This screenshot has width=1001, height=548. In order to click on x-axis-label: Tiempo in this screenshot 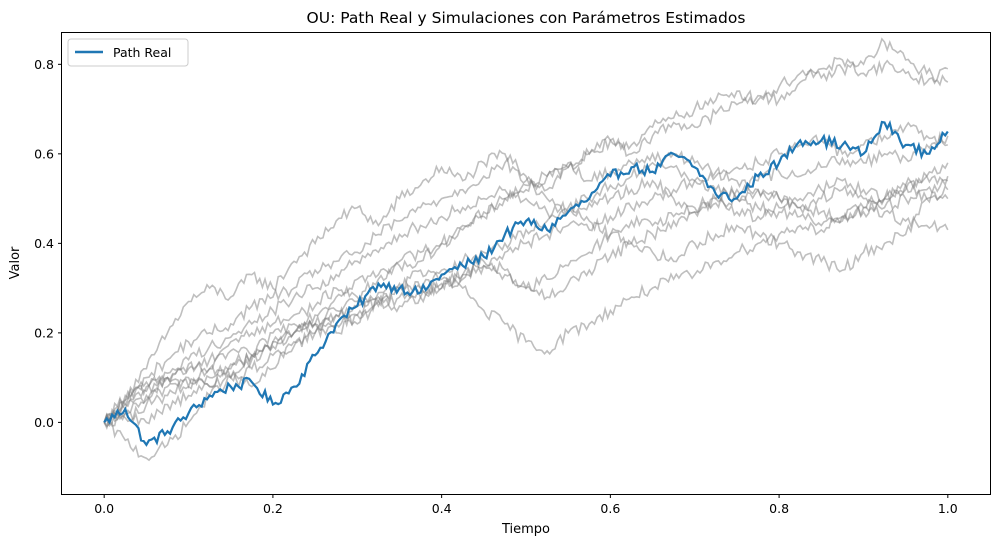, I will do `click(525, 529)`.